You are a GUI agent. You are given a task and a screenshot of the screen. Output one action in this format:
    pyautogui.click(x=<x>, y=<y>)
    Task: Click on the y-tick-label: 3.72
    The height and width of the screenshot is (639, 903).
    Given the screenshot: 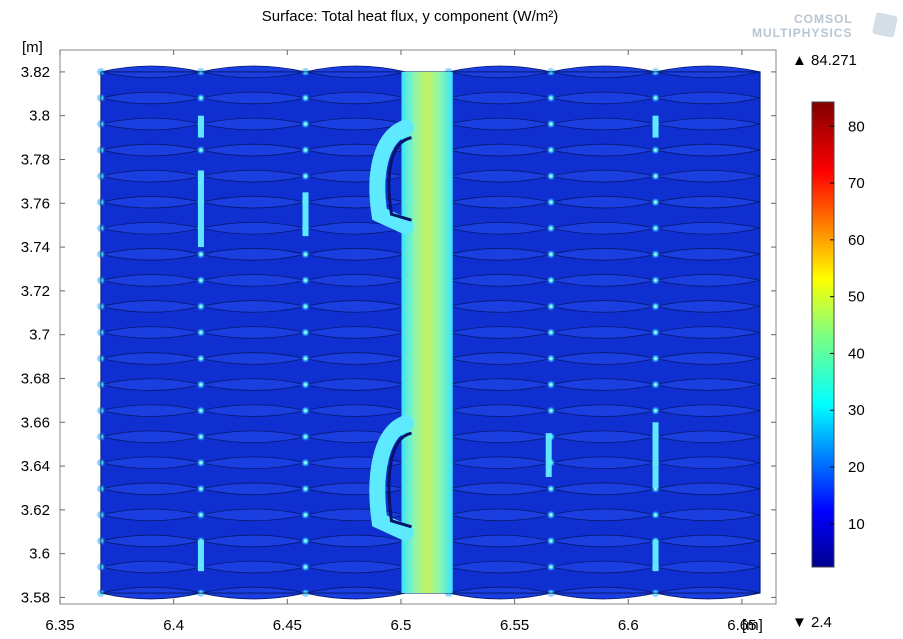 What is the action you would take?
    pyautogui.click(x=35, y=291)
    